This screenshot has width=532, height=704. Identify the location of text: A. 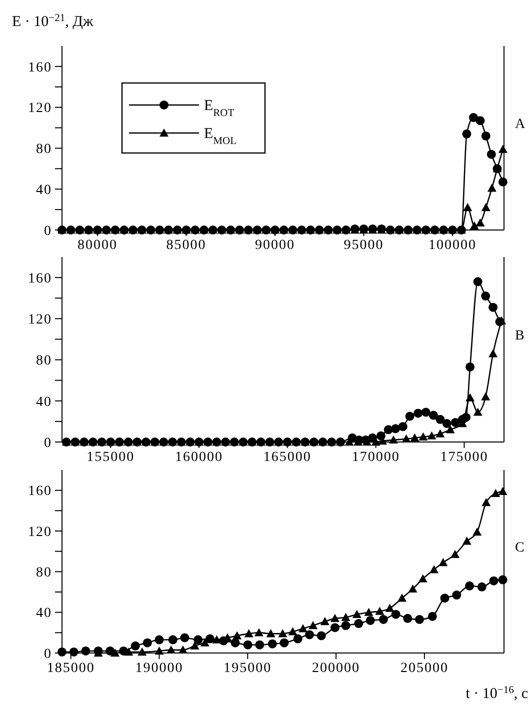
(520, 124).